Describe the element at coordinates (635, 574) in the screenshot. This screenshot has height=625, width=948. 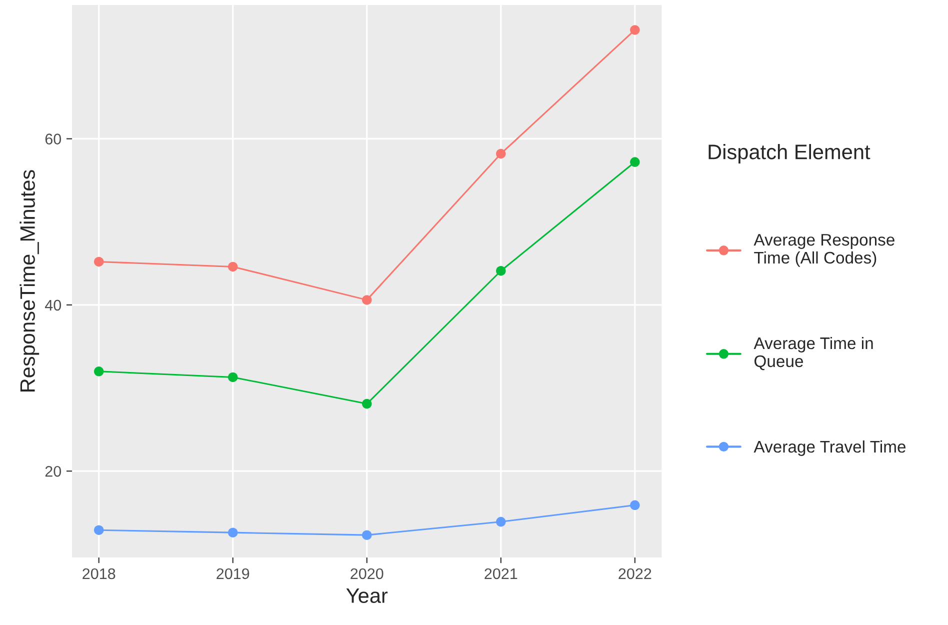
I see `x-tick-label: 2022` at that location.